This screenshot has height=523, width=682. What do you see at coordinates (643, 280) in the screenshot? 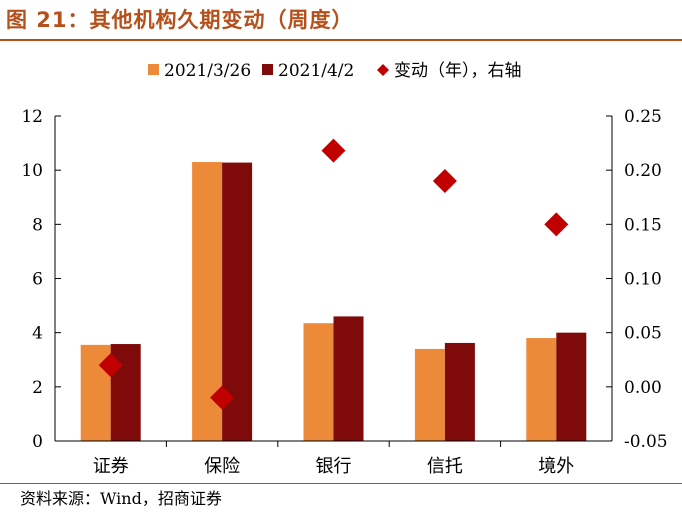
I see `right-tick-label: 0.10` at bounding box center [643, 280].